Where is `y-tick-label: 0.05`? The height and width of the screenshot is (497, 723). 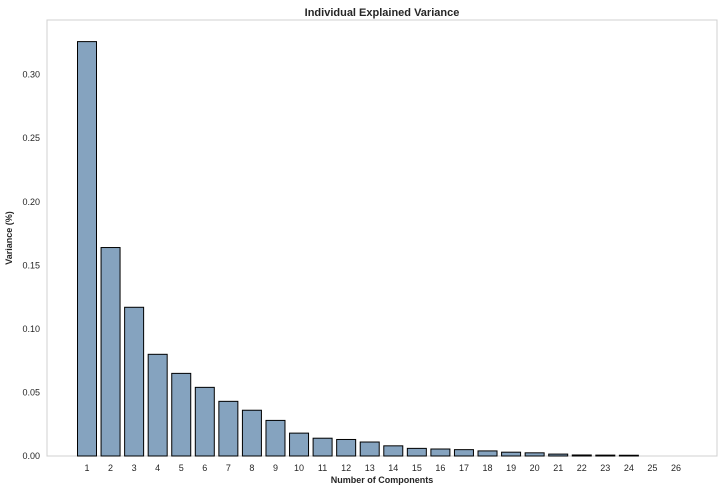 y-tick-label: 0.05 is located at coordinates (31, 392).